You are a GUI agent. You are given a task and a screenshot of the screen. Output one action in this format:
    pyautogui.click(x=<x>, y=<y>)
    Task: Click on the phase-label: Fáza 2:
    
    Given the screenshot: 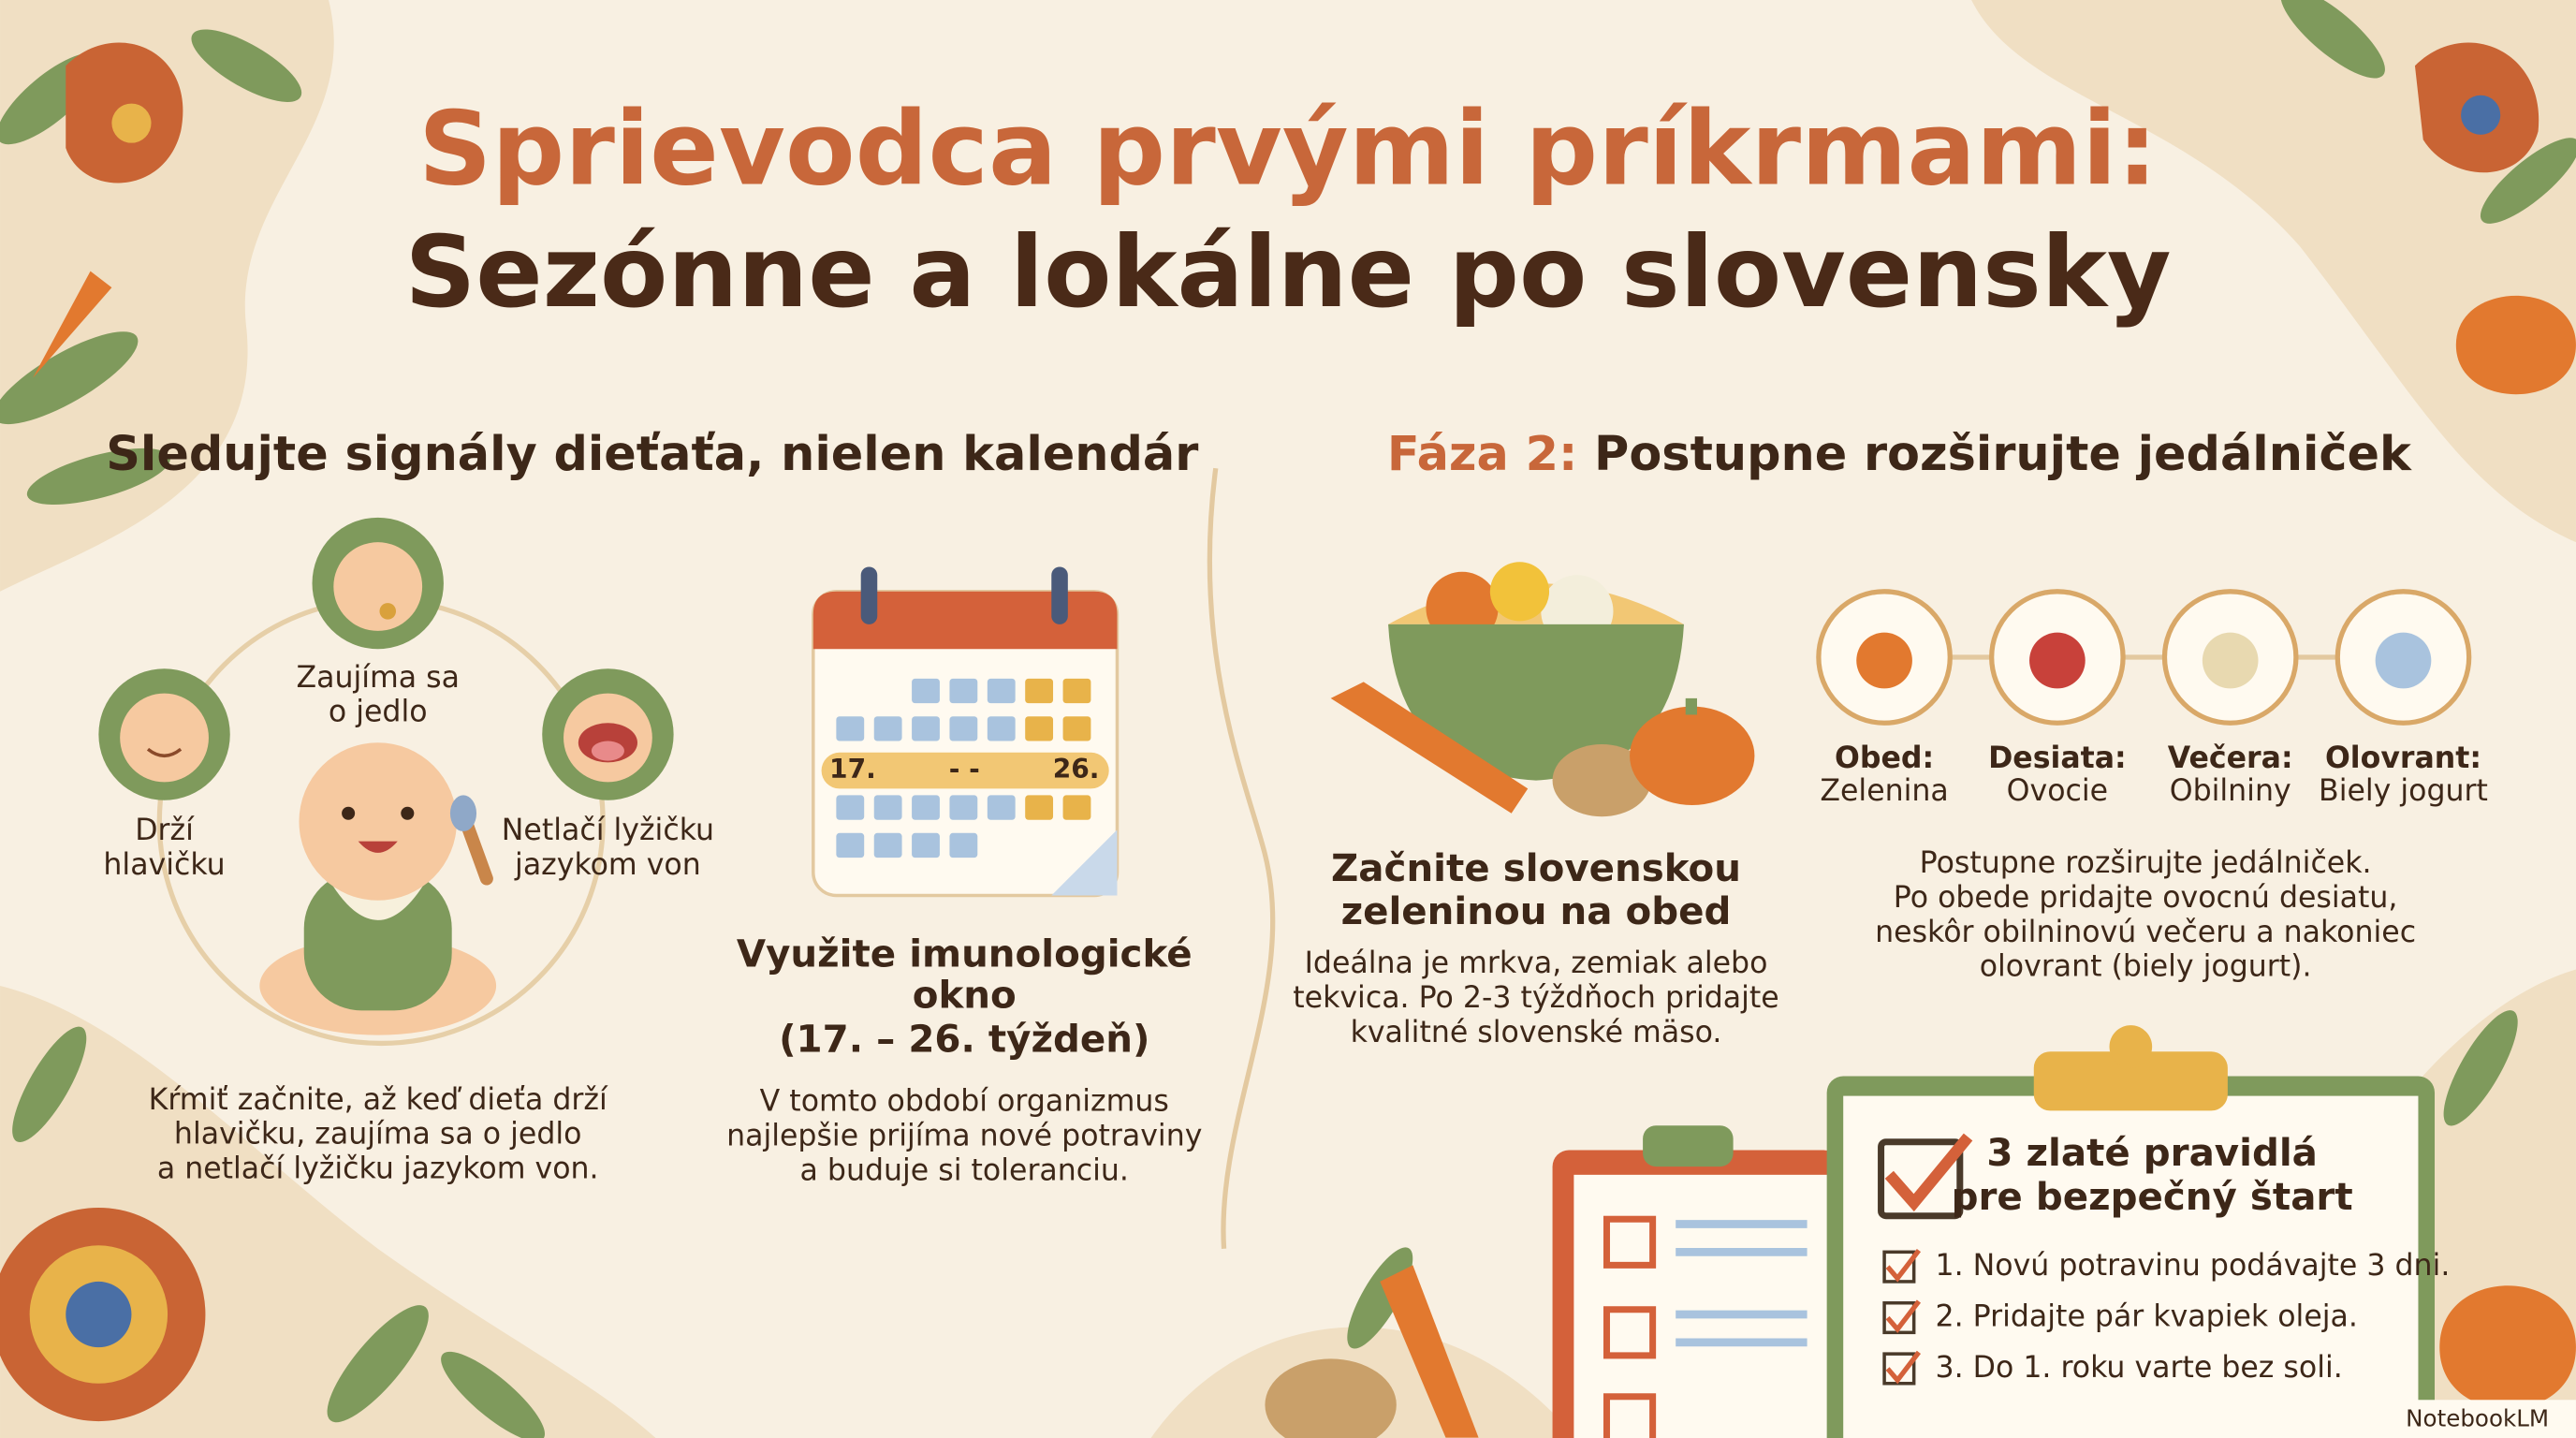 What is the action you would take?
    pyautogui.click(x=1482, y=454)
    